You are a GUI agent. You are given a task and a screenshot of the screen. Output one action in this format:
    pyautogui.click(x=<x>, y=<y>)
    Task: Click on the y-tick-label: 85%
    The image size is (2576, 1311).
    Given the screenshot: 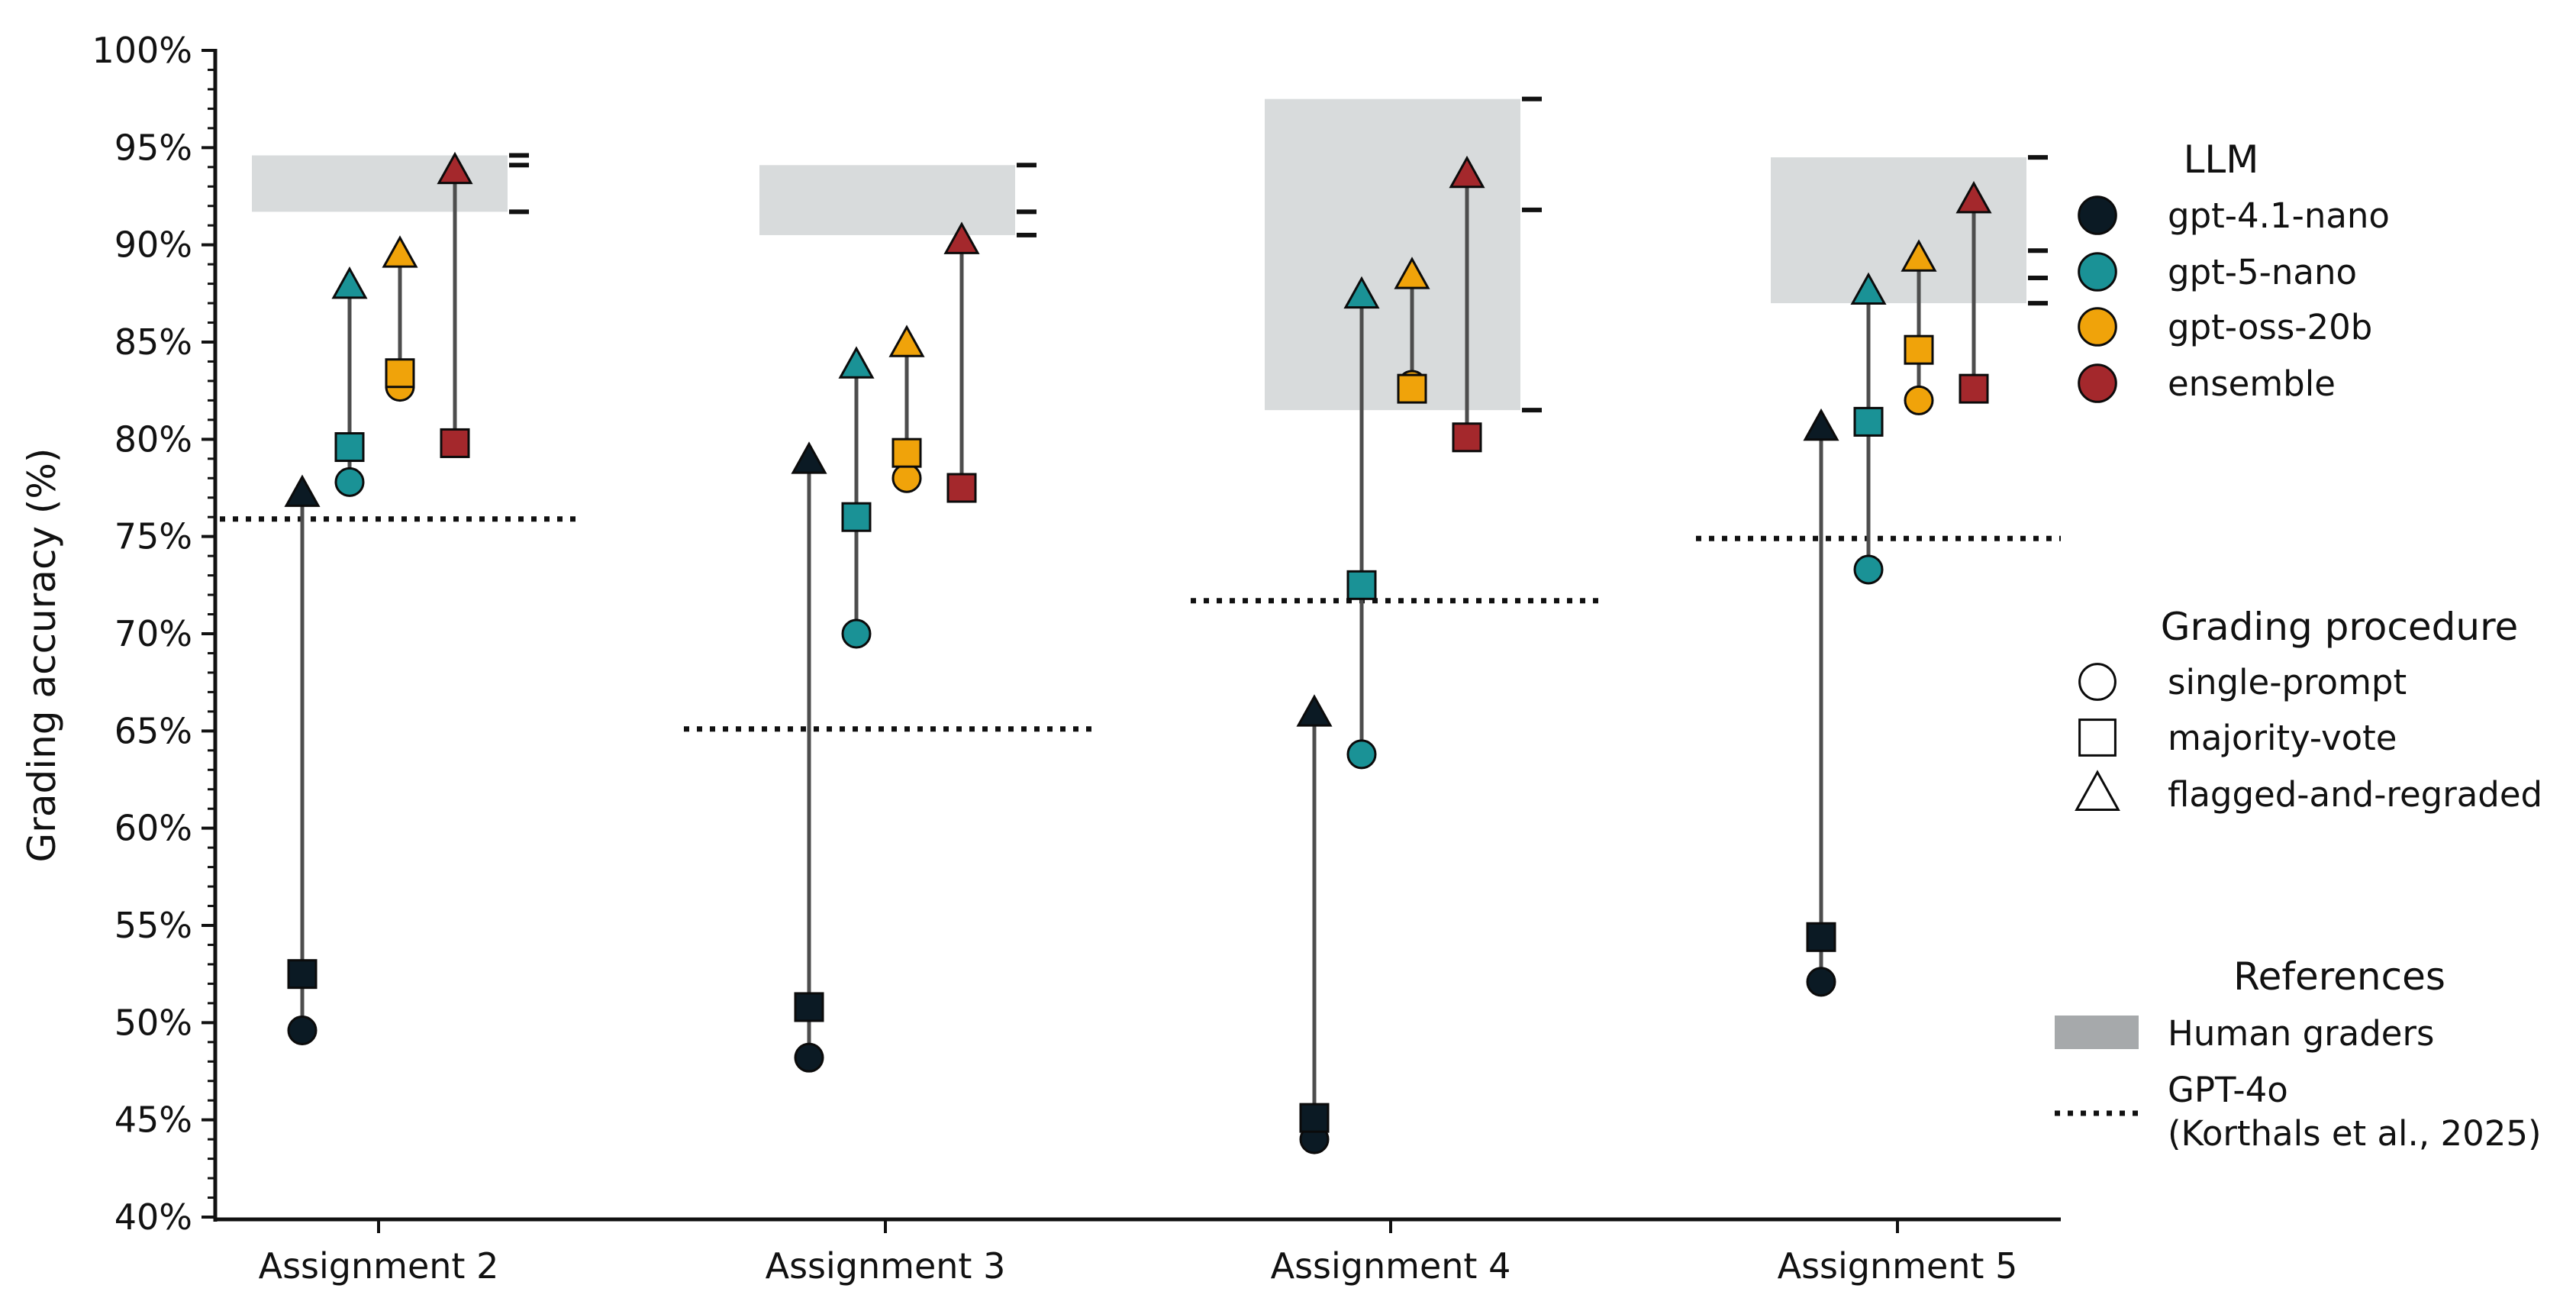 What is the action you would take?
    pyautogui.click(x=153, y=342)
    